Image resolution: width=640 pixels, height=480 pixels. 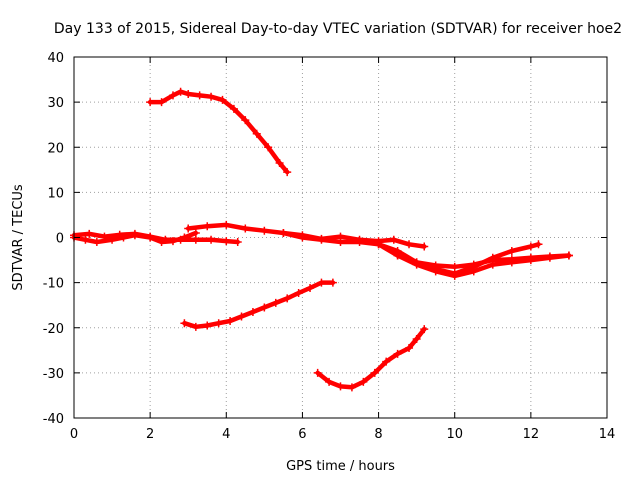 I want to click on x-tick-label: 4, so click(x=226, y=434).